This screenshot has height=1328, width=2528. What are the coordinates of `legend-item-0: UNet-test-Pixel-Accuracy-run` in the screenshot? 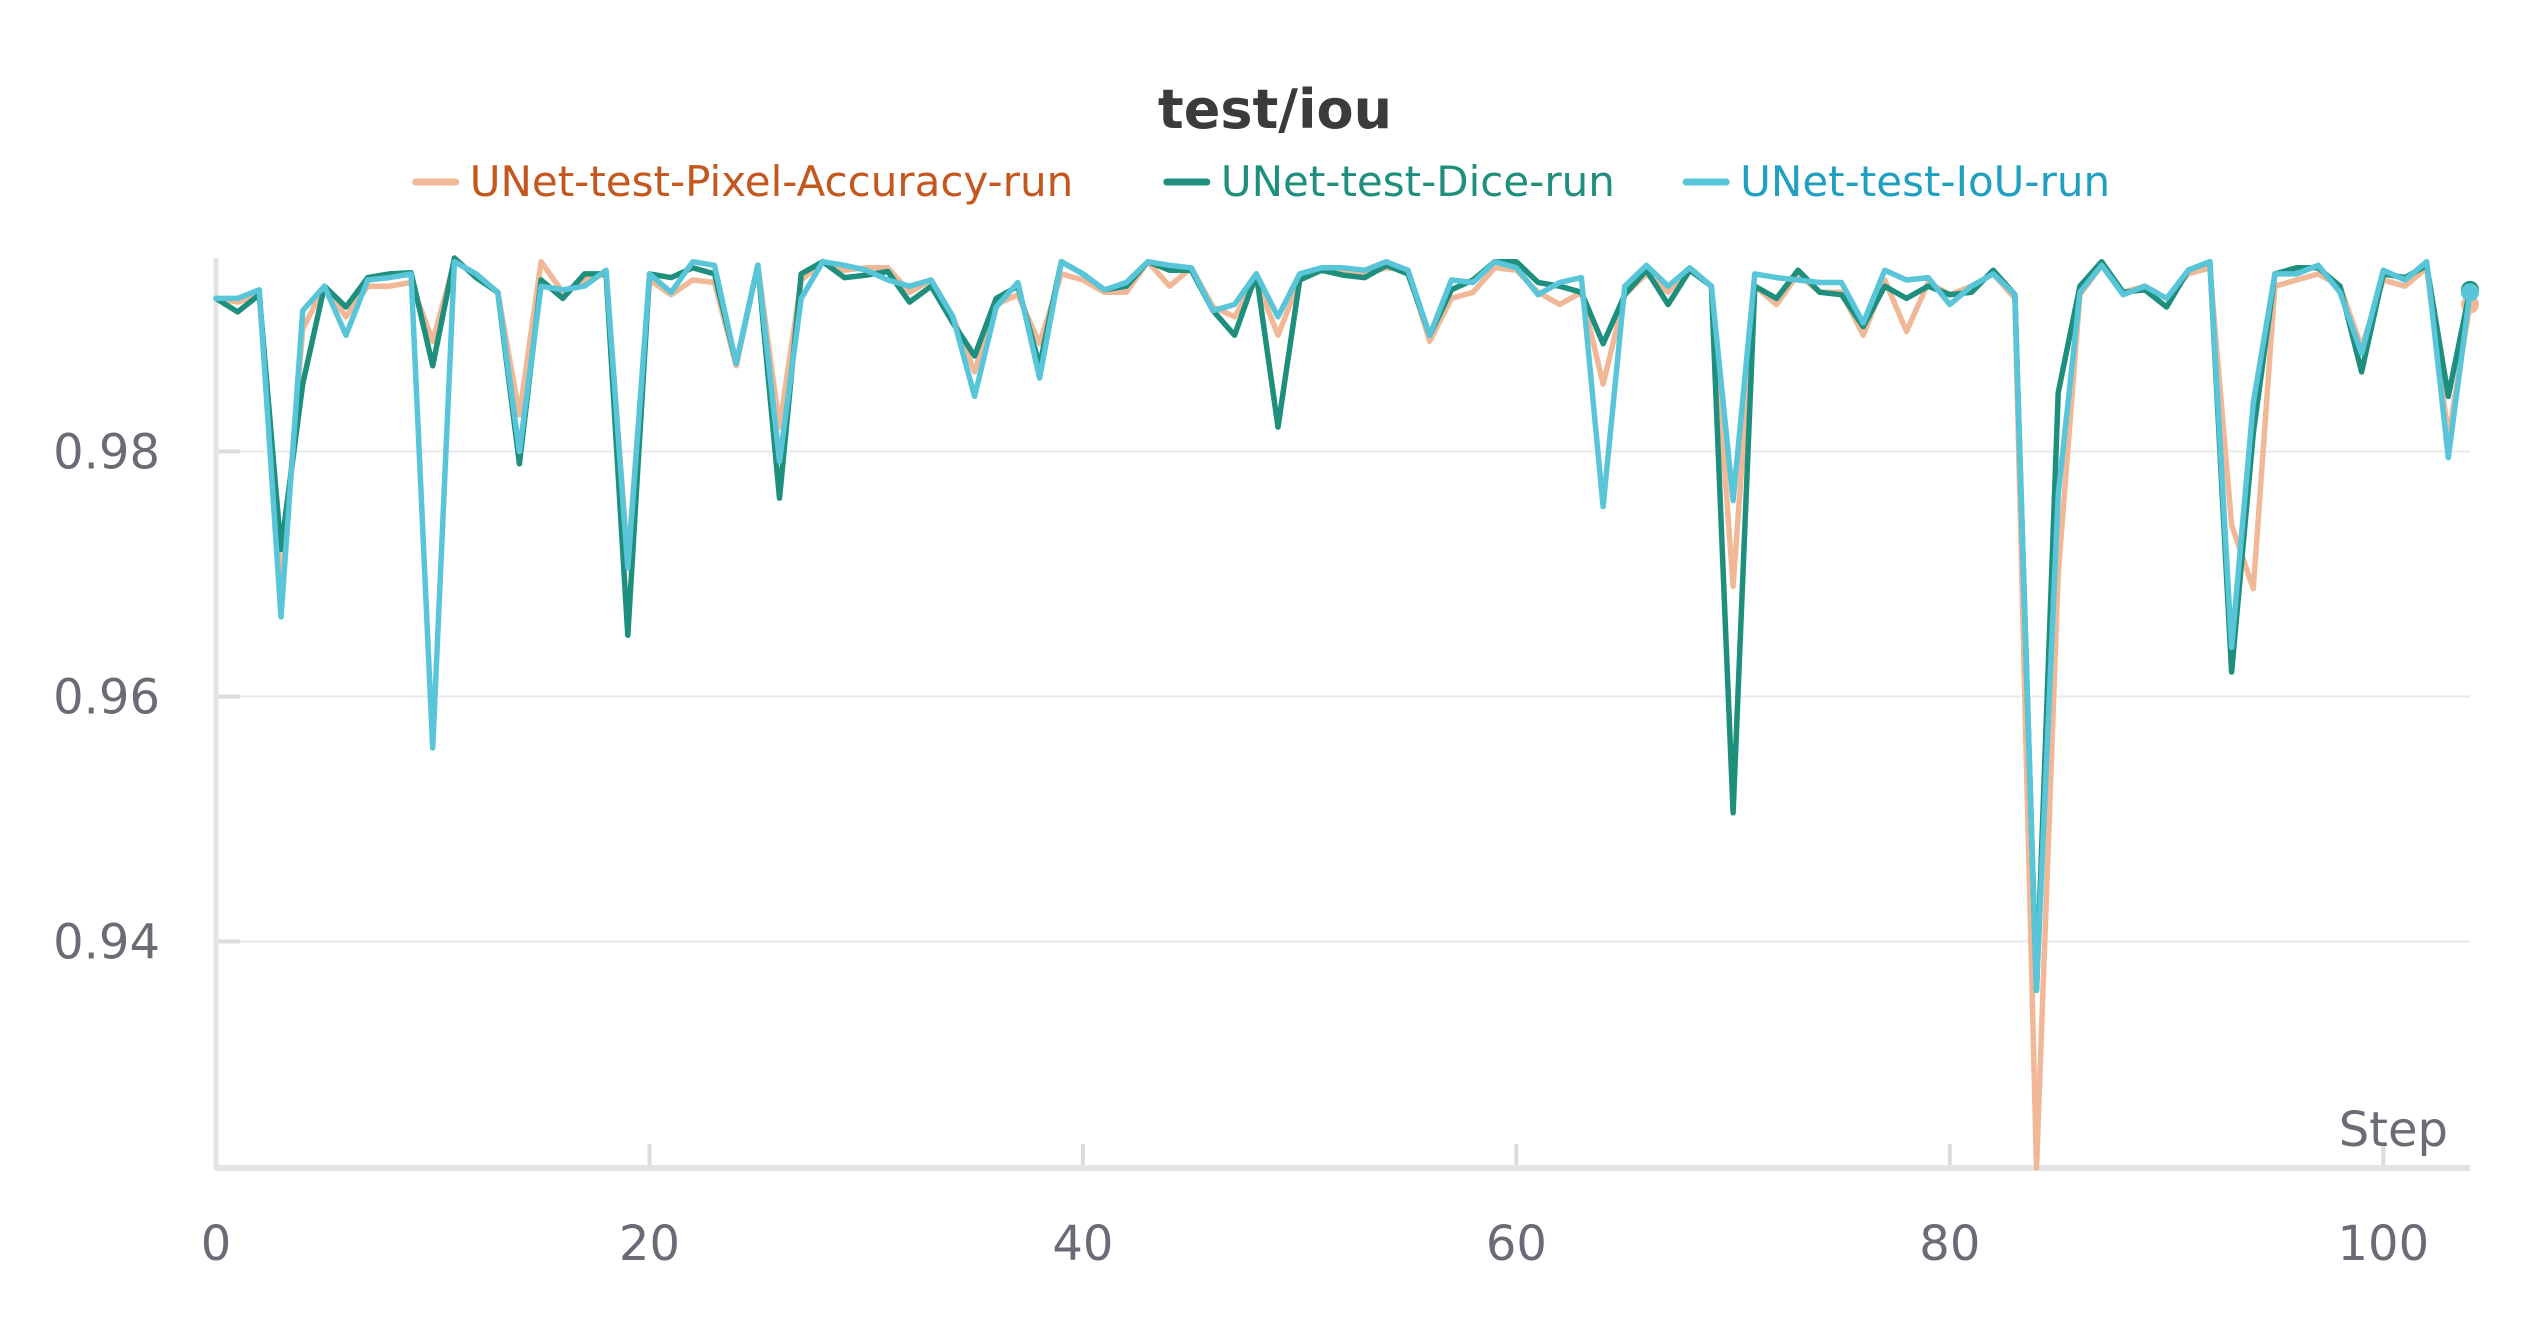 It's located at (742, 181).